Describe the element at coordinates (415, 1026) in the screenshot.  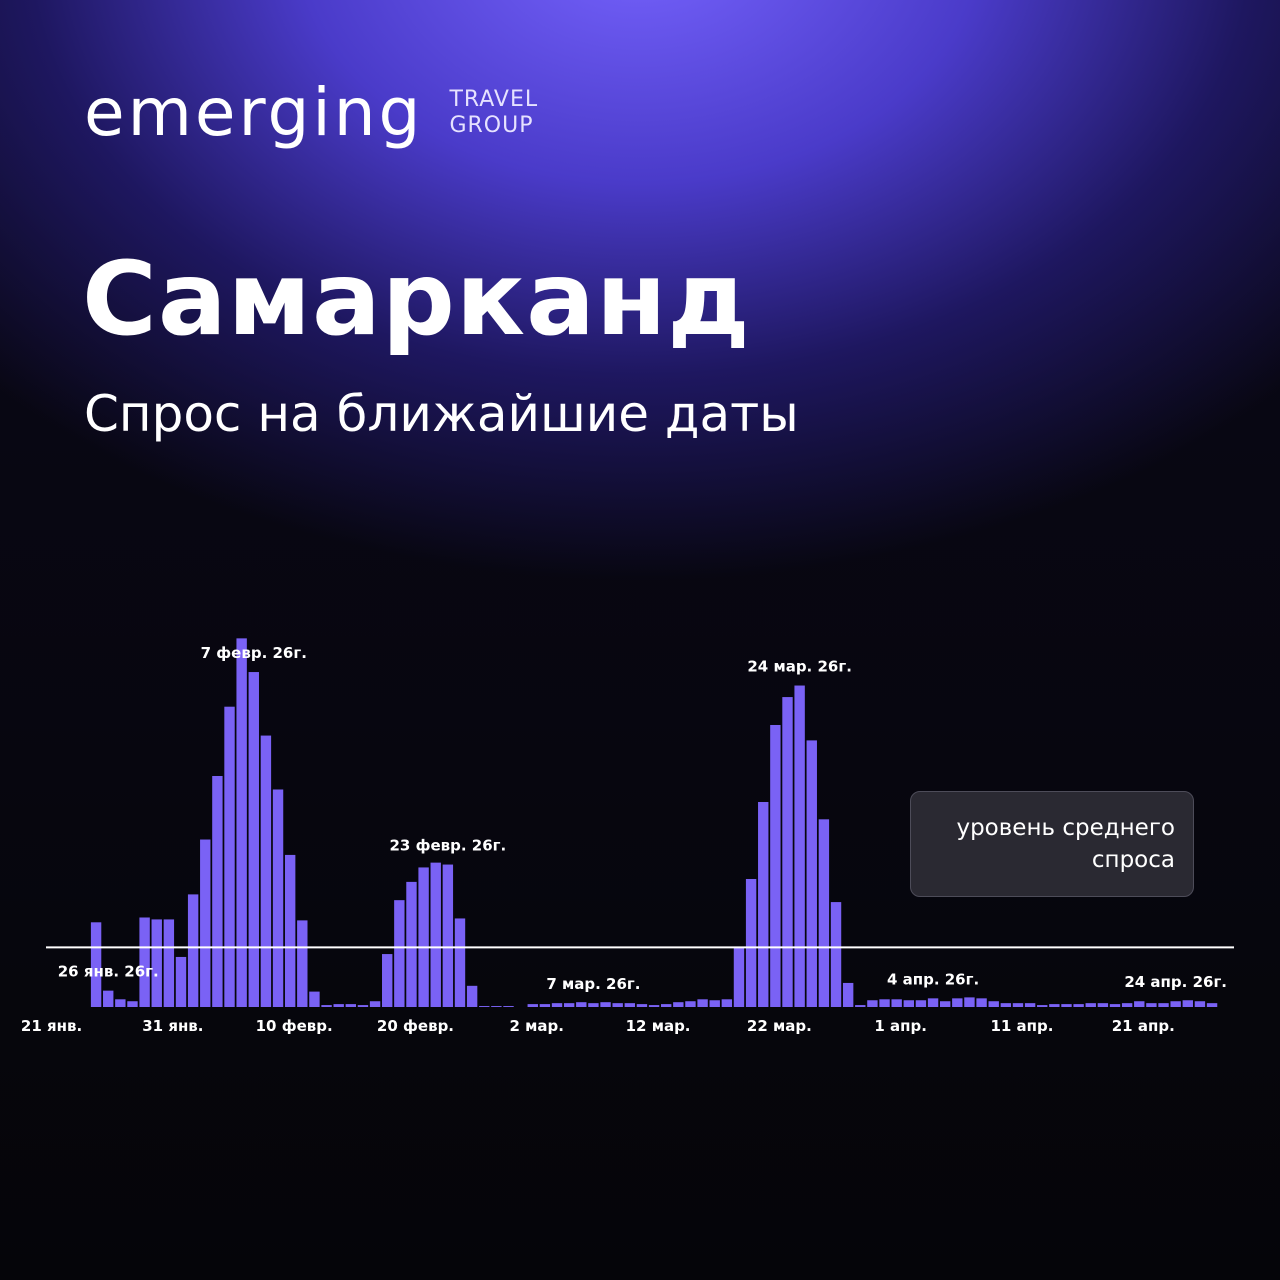
I see `x-tick-label: 20 февр.` at that location.